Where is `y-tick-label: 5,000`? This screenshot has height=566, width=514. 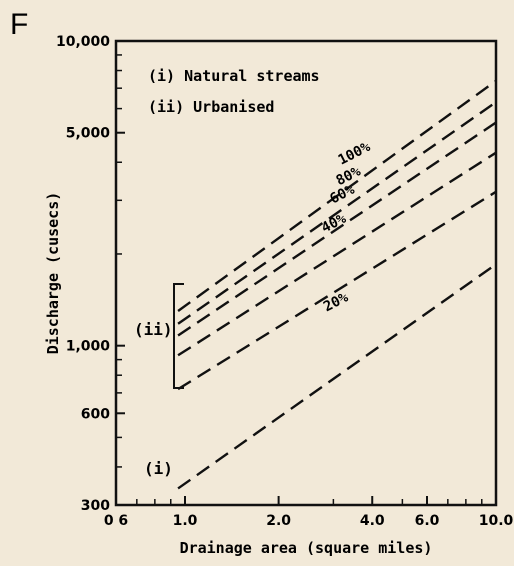
y-tick-label: 5,000 is located at coordinates (88, 134).